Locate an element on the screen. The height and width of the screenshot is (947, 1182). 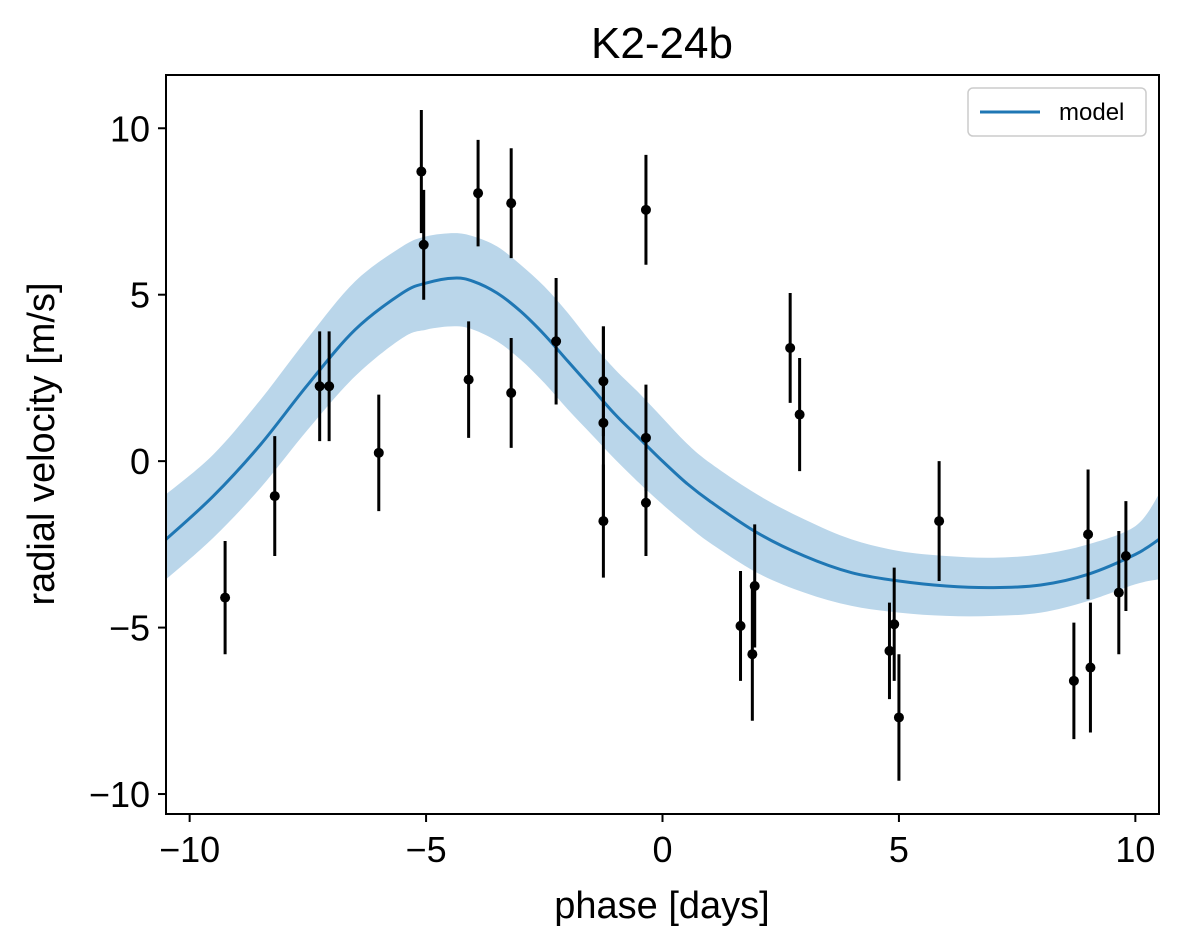
x-tick-label: −5 is located at coordinates (426, 849).